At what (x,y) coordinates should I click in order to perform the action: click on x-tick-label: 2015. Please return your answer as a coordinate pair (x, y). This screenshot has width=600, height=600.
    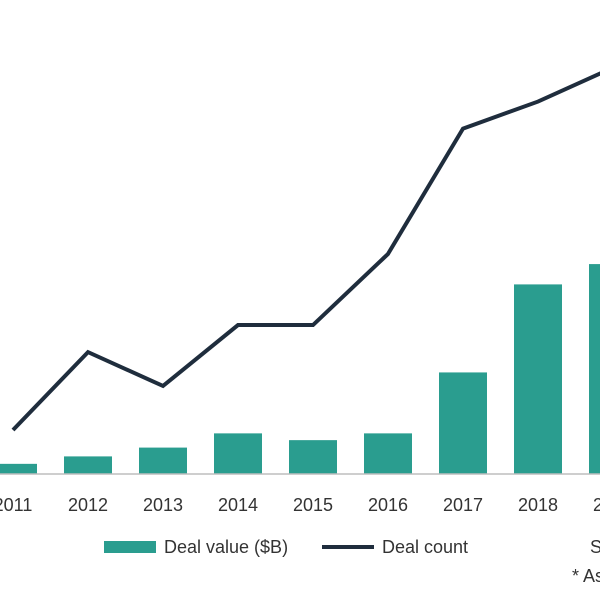
    Looking at the image, I should click on (313, 505).